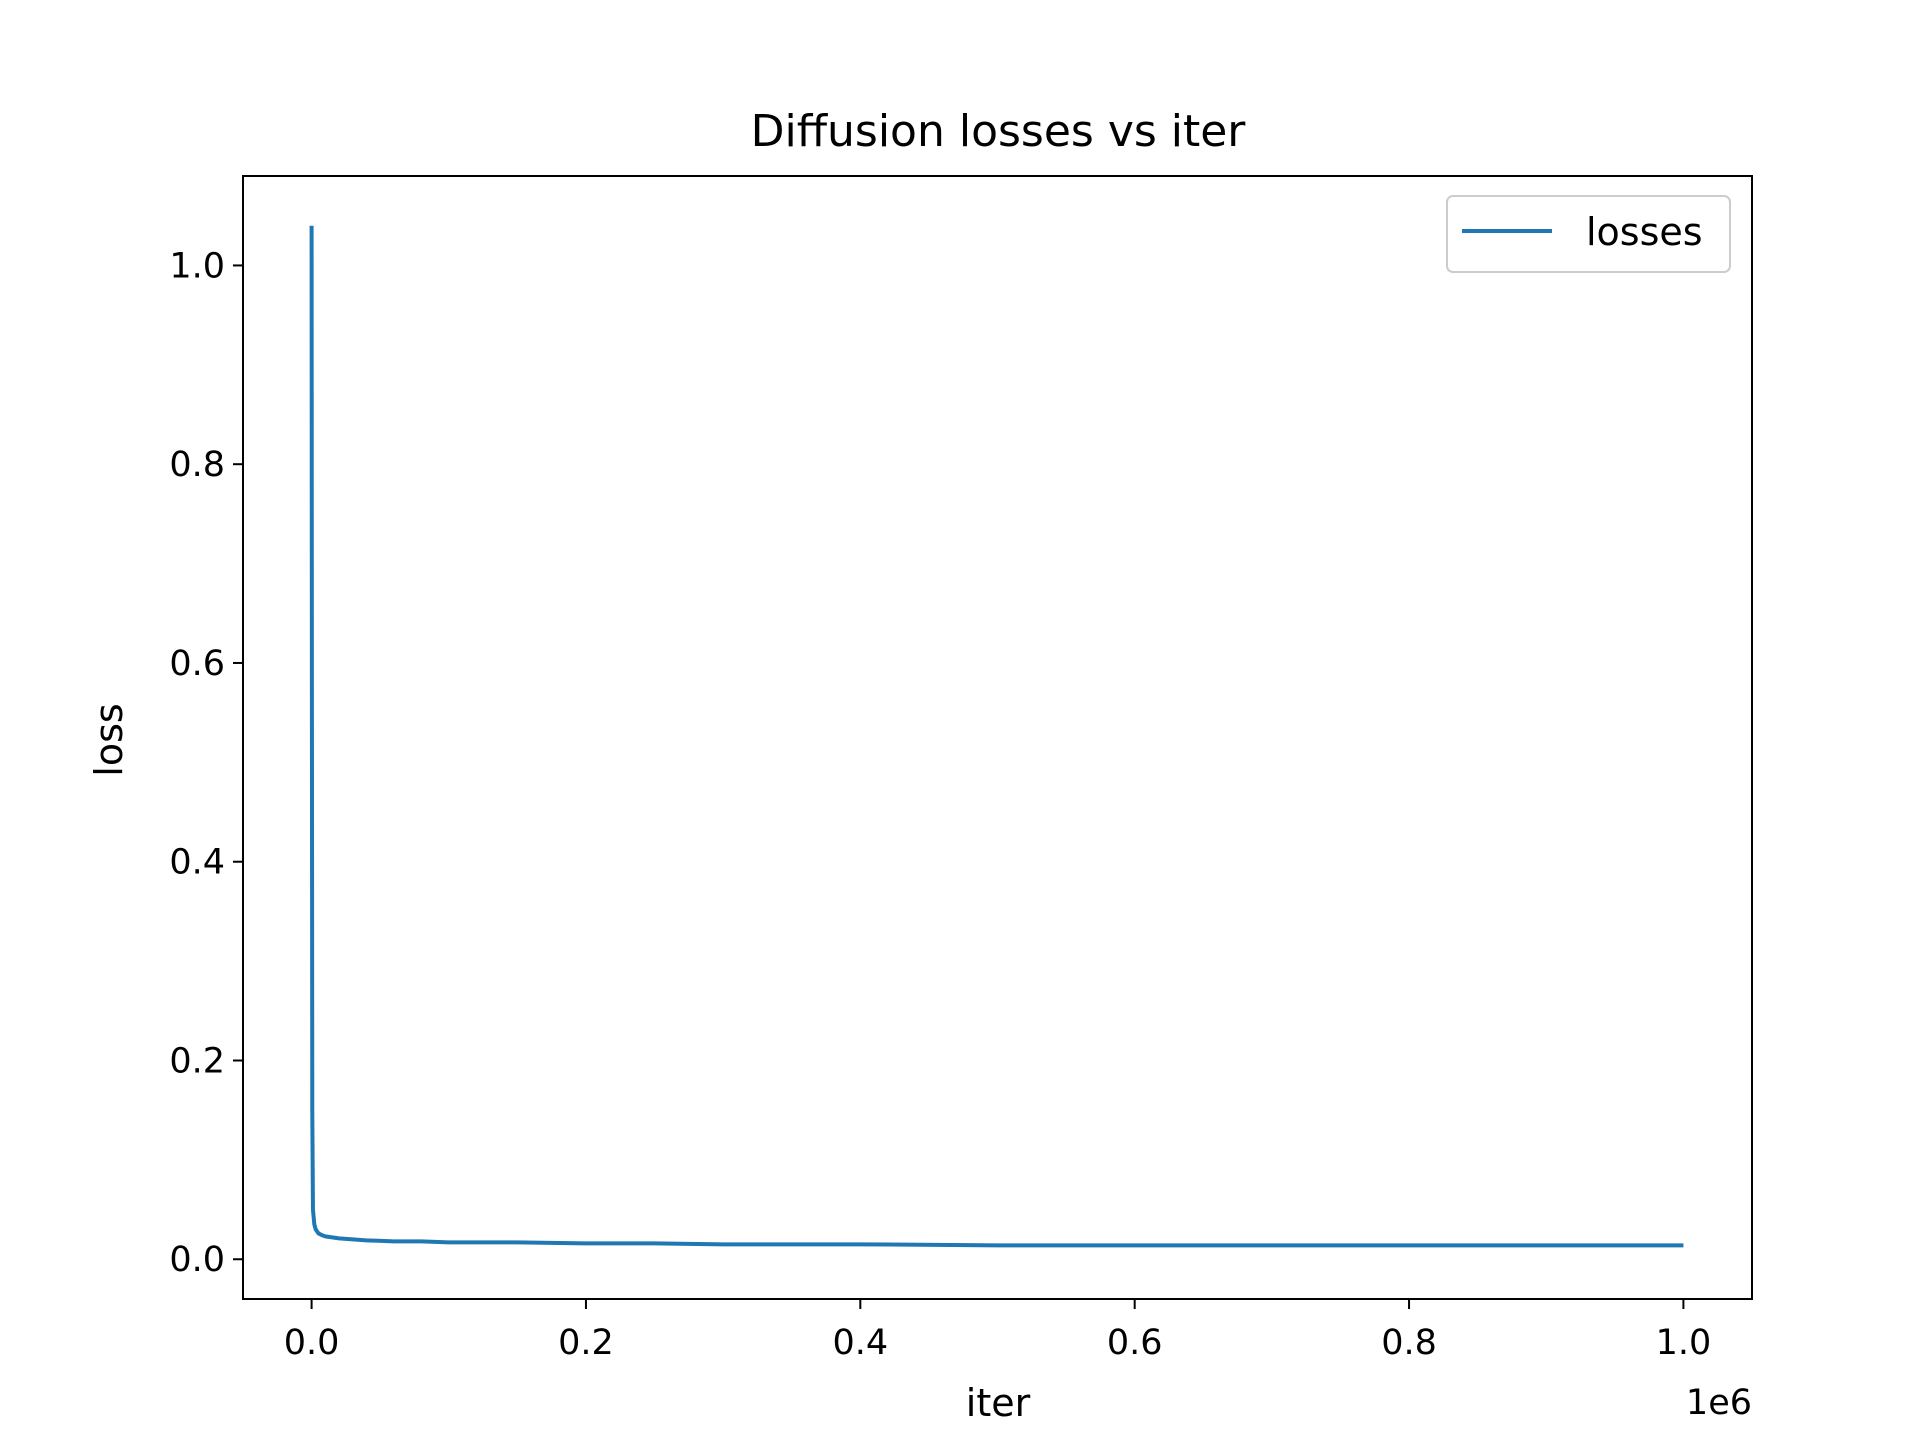 This screenshot has width=1920, height=1444. Describe the element at coordinates (197, 465) in the screenshot. I see `y-tick-label: 0.8` at that location.